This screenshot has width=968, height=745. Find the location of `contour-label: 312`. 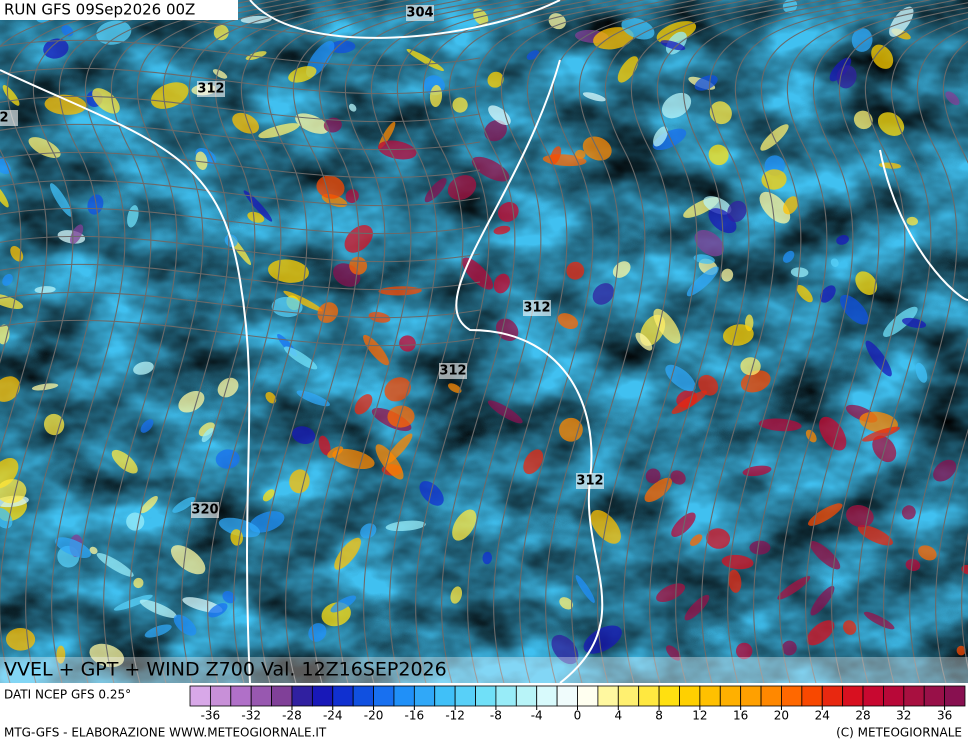

contour-label: 312 is located at coordinates (536, 308).